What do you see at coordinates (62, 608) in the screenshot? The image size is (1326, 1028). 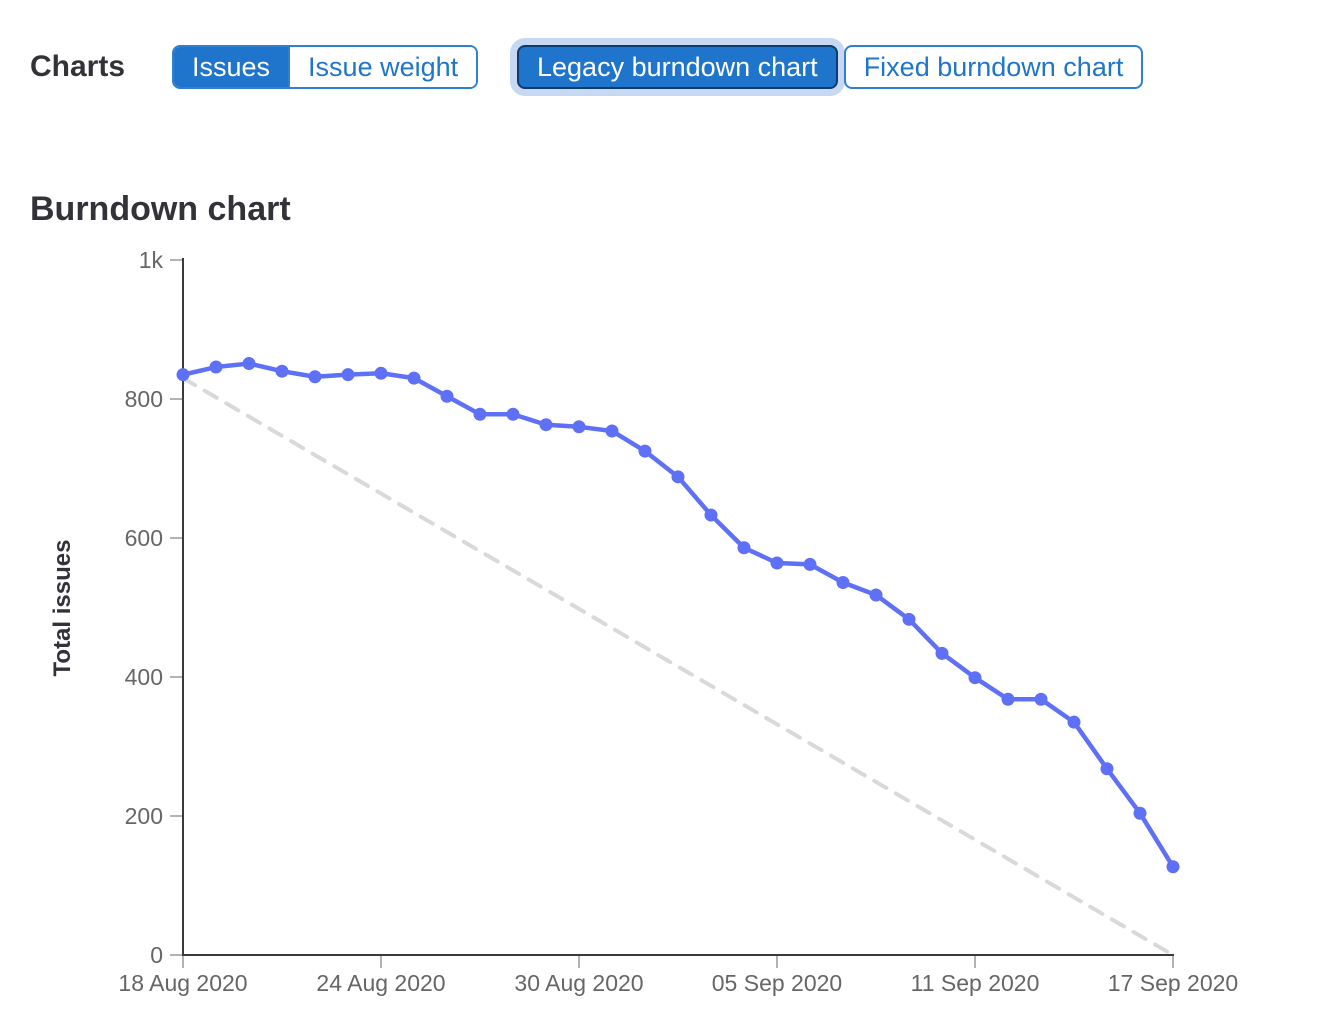 I see `y-axis-title: Total issues` at bounding box center [62, 608].